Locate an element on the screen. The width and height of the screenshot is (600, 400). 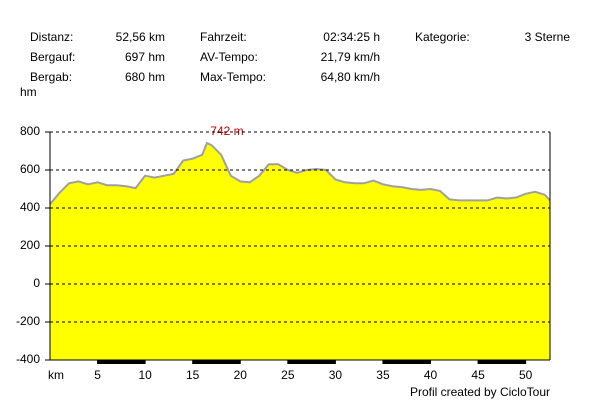
x-tick-label: 50 is located at coordinates (526, 375).